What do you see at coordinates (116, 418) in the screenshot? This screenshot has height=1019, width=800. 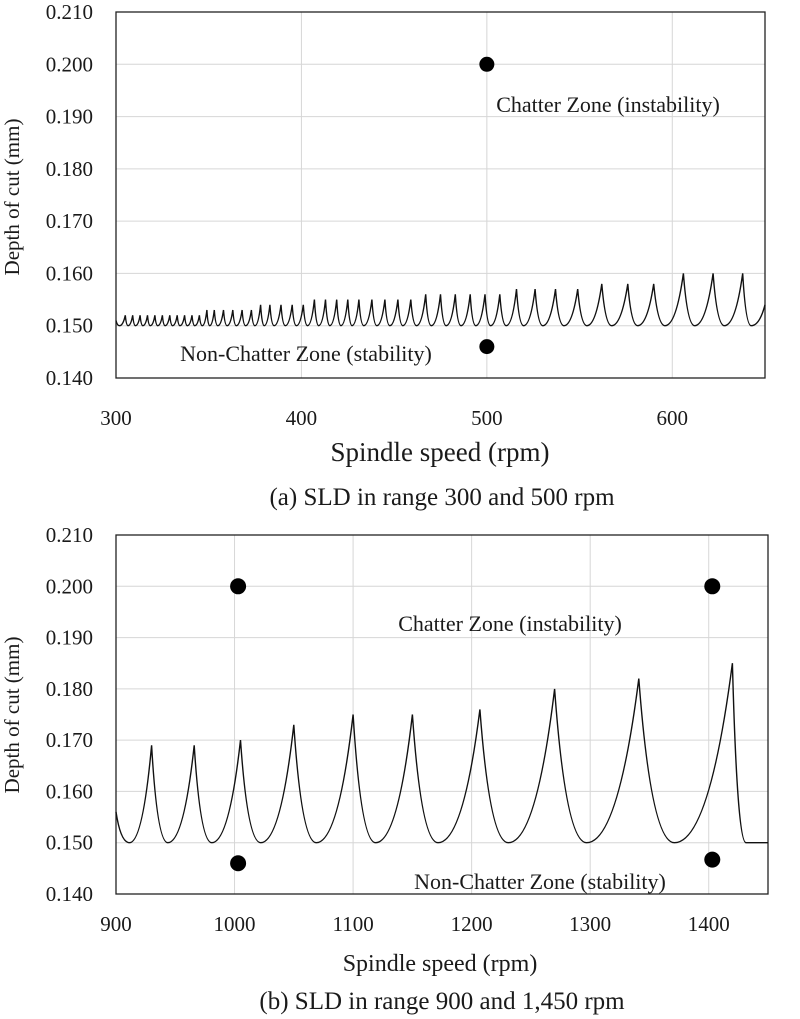 I see `x-tick-label: 300` at bounding box center [116, 418].